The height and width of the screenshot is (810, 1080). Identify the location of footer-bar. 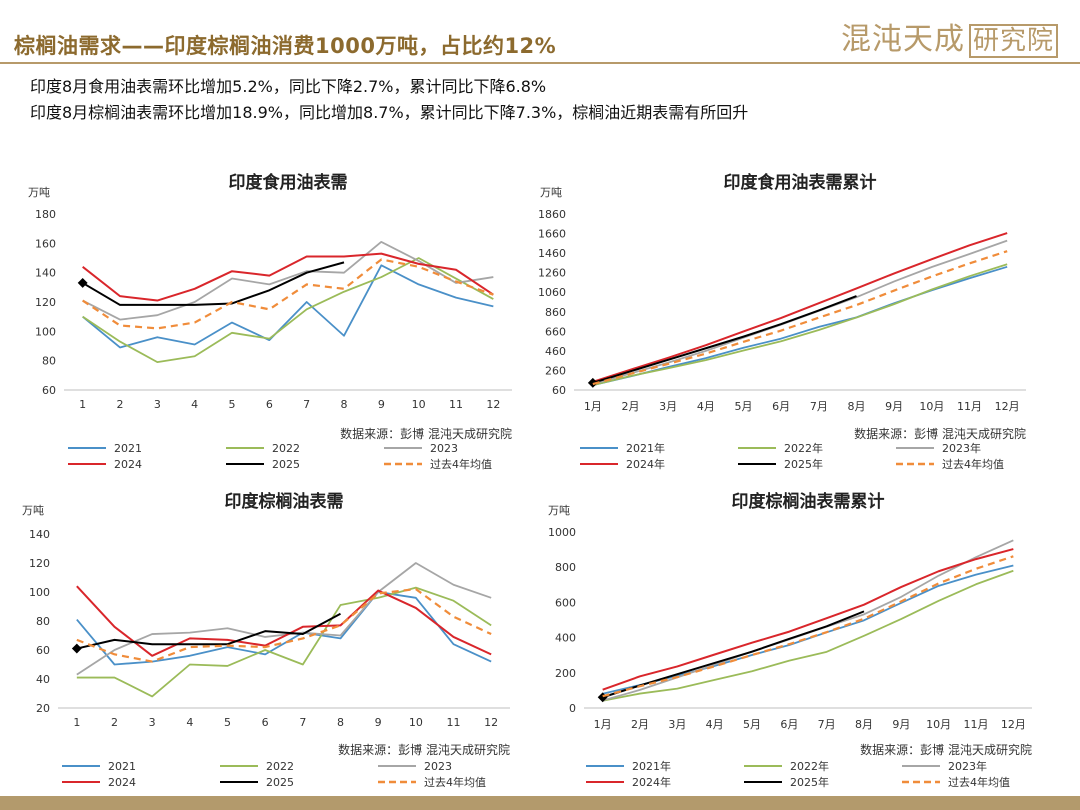
(540, 803).